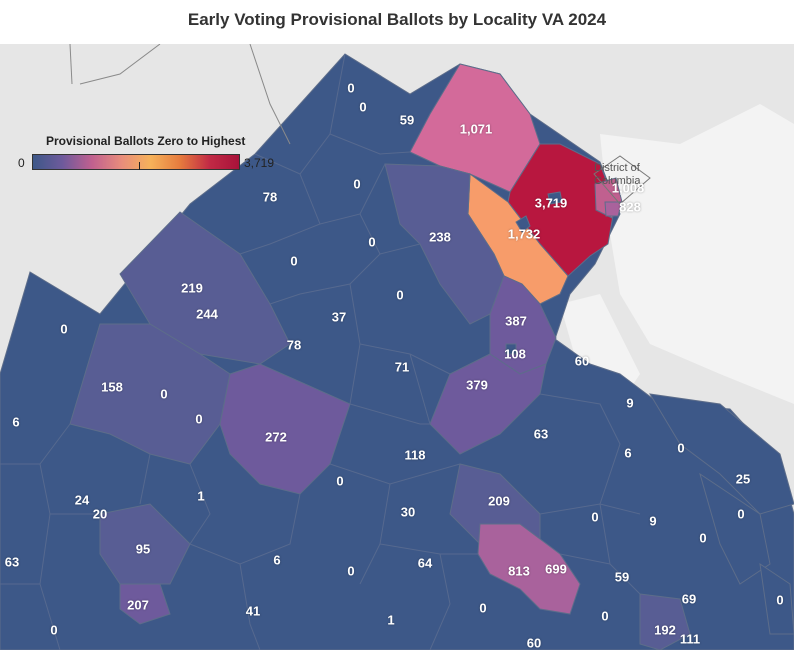 The height and width of the screenshot is (650, 794). I want to click on locality-label: 209, so click(499, 501).